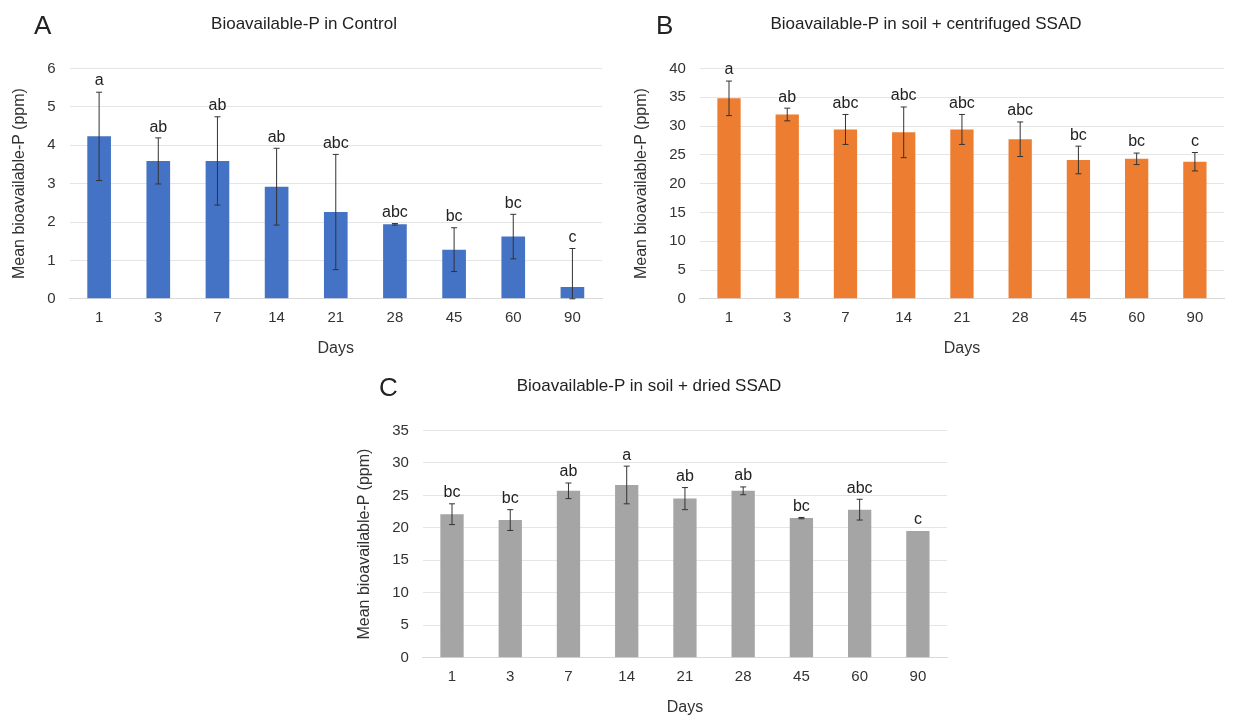 The image size is (1237, 721). What do you see at coordinates (43, 25) in the screenshot?
I see `text: A` at bounding box center [43, 25].